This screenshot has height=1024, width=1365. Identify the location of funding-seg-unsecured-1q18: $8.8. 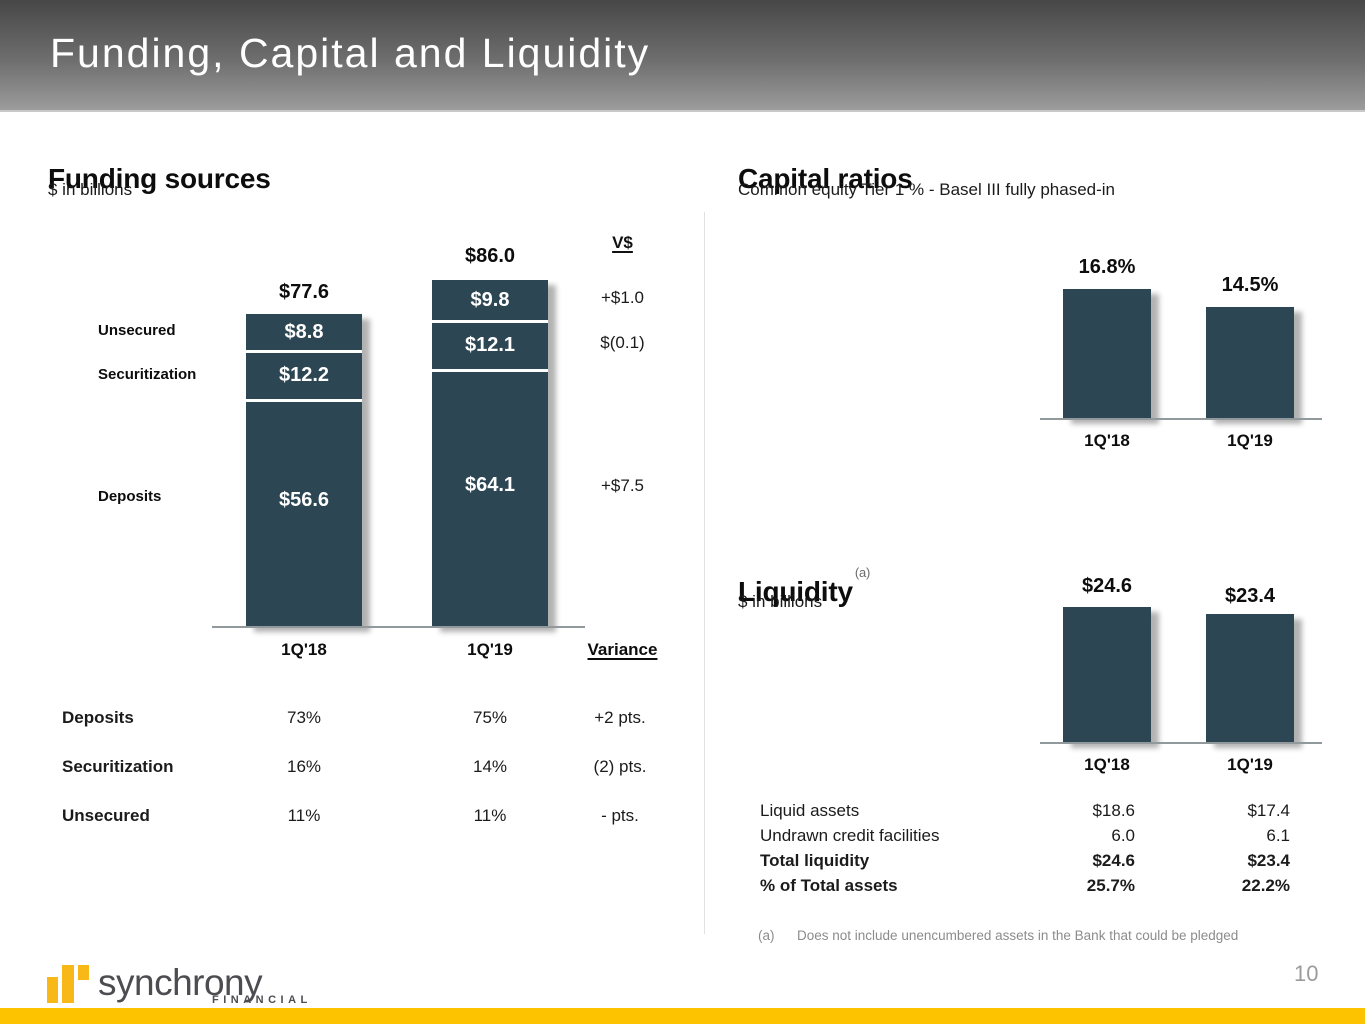
(304, 331).